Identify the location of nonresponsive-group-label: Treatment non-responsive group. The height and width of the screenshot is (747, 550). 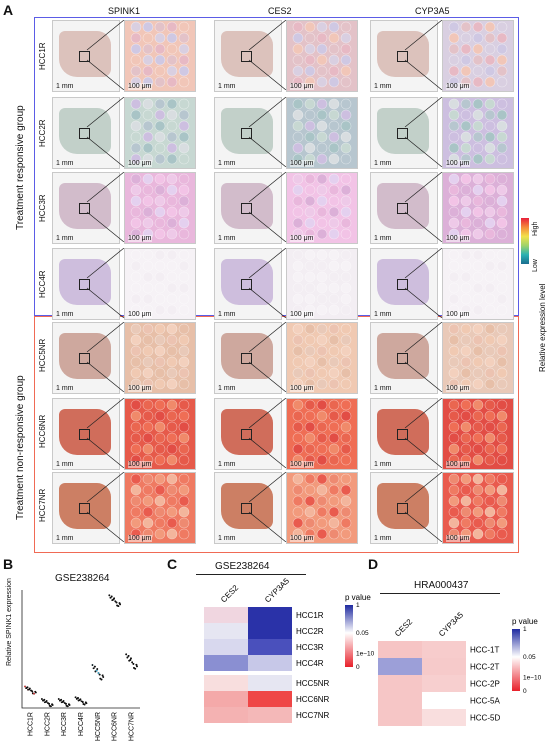
(20, 447).